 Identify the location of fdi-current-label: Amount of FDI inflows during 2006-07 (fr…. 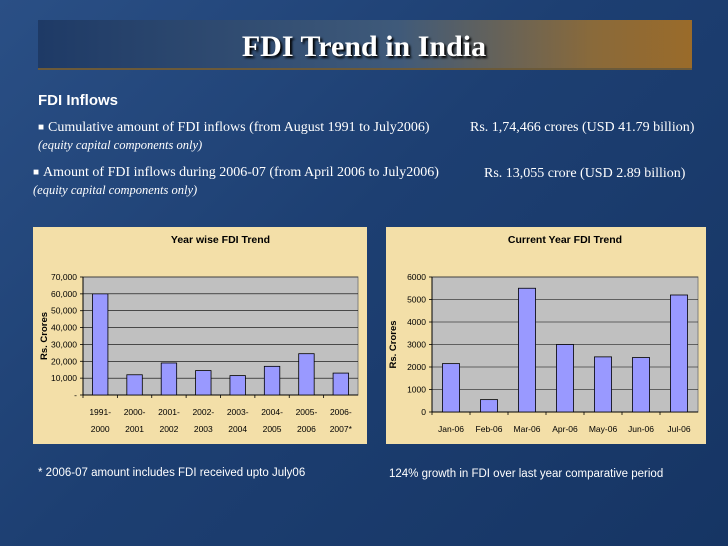
(241, 172).